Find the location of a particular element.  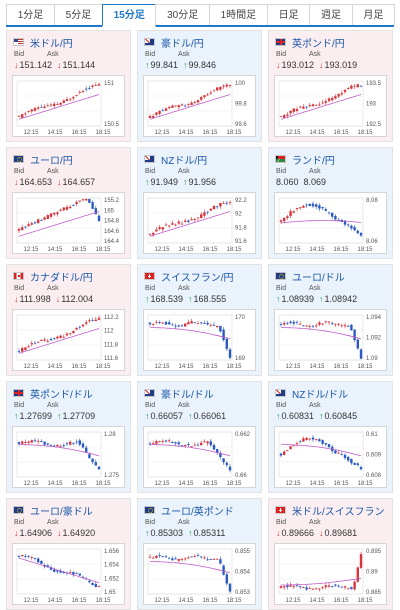

mini-candlestick-chart: 1.28 1.275 12:15 14:15 16:15 18:15 is located at coordinates (68, 457).